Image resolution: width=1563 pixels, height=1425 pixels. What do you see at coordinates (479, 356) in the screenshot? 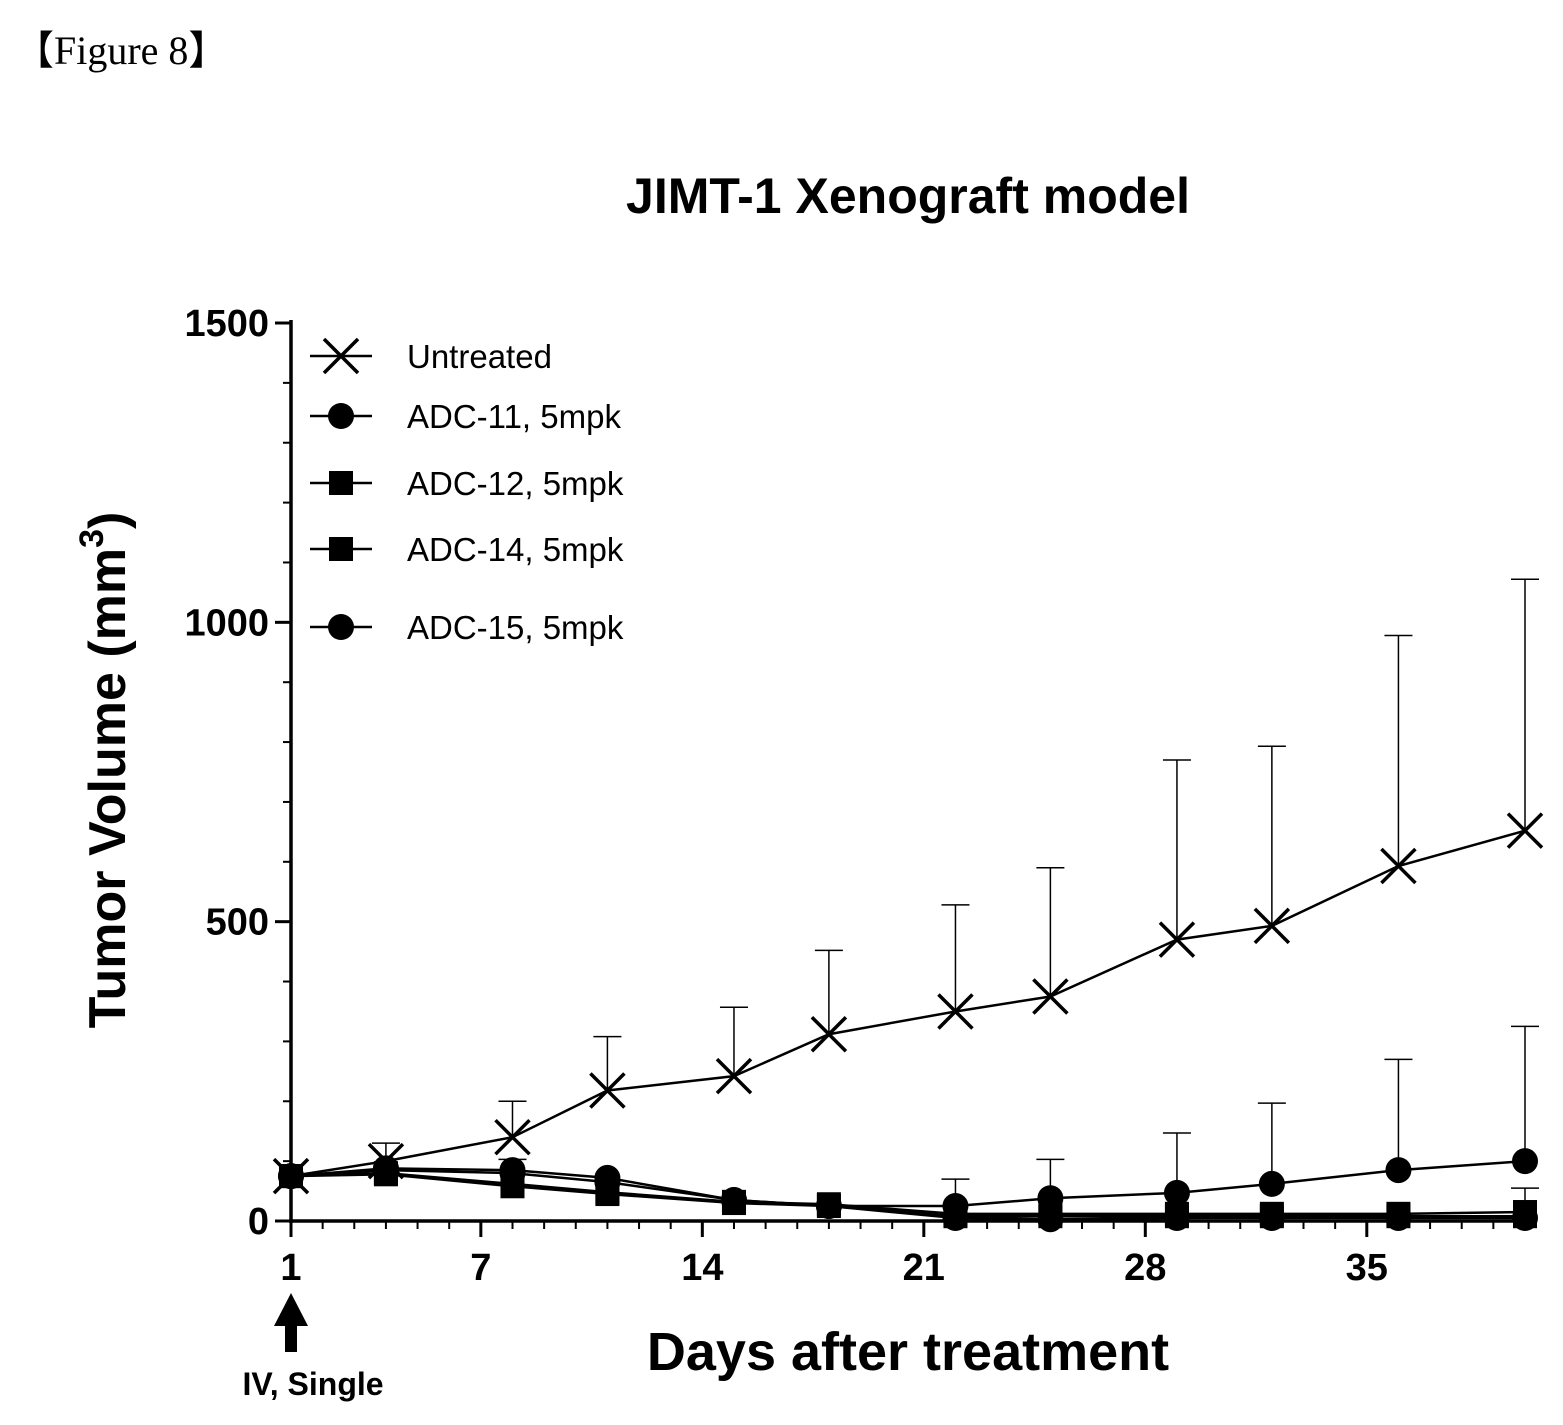
I see `legend-label: Untreated` at bounding box center [479, 356].